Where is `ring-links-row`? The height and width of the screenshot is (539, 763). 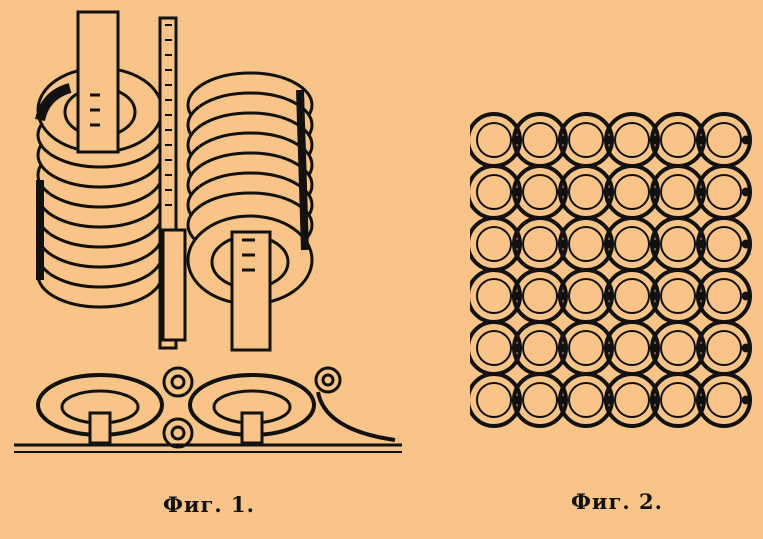 ring-links-row is located at coordinates (208, 409).